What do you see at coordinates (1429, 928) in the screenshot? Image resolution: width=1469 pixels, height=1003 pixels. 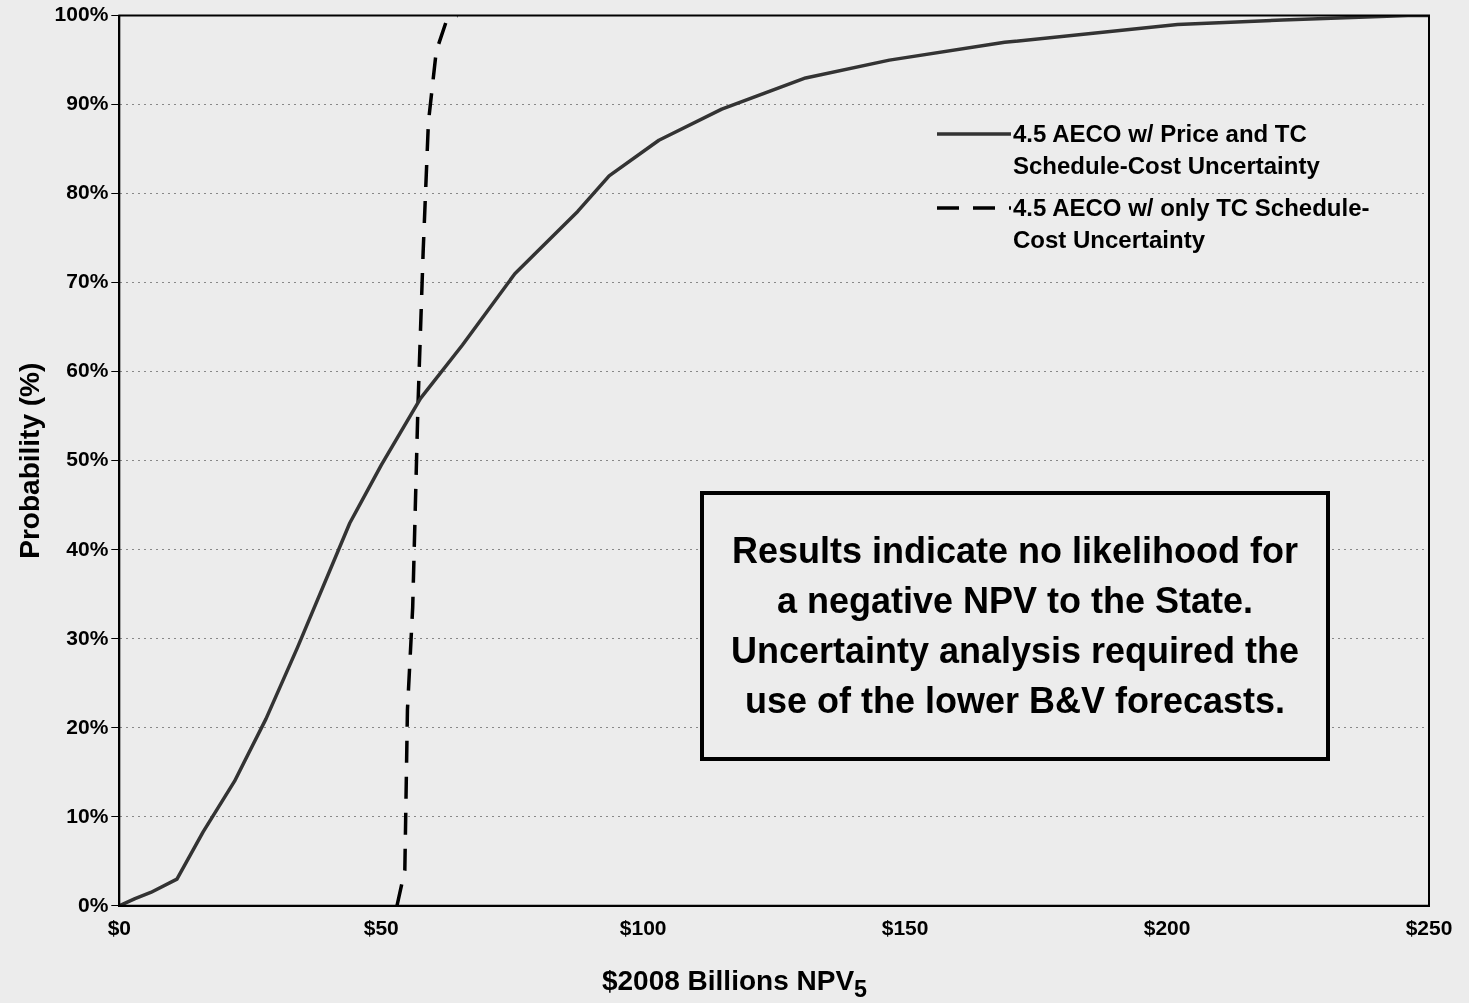 I see `x-tick-label: $250` at bounding box center [1429, 928].